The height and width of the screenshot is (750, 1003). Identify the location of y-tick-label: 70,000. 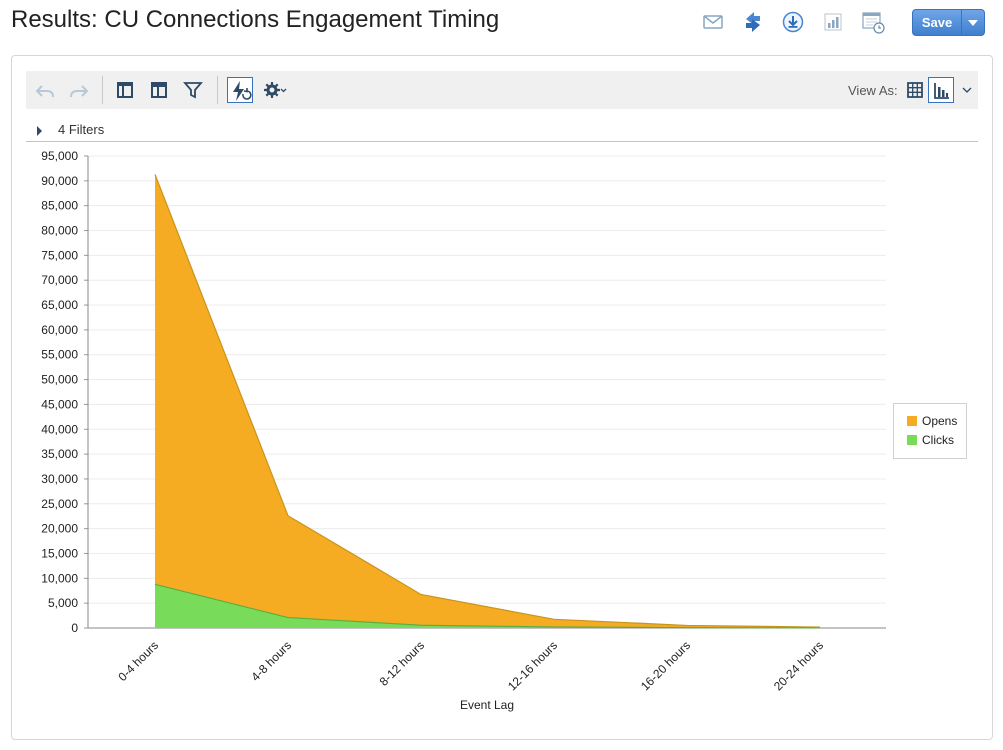
(59, 280).